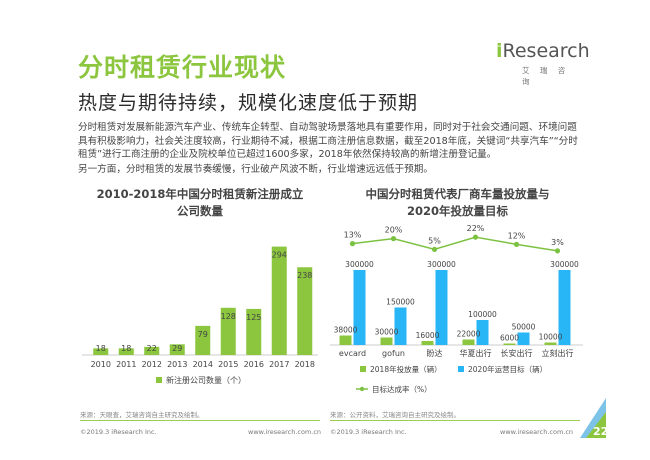 This screenshot has width=650, height=460. I want to click on rate-label: 12%, so click(517, 235).